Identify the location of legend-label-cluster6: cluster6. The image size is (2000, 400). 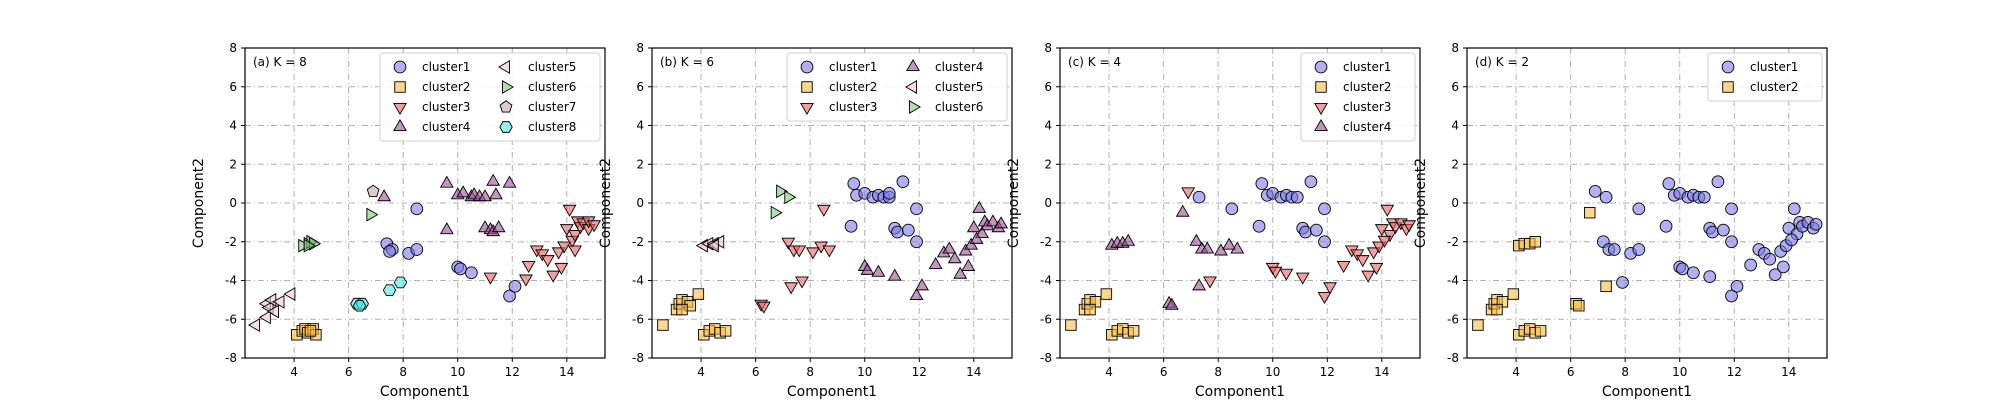
(552, 87).